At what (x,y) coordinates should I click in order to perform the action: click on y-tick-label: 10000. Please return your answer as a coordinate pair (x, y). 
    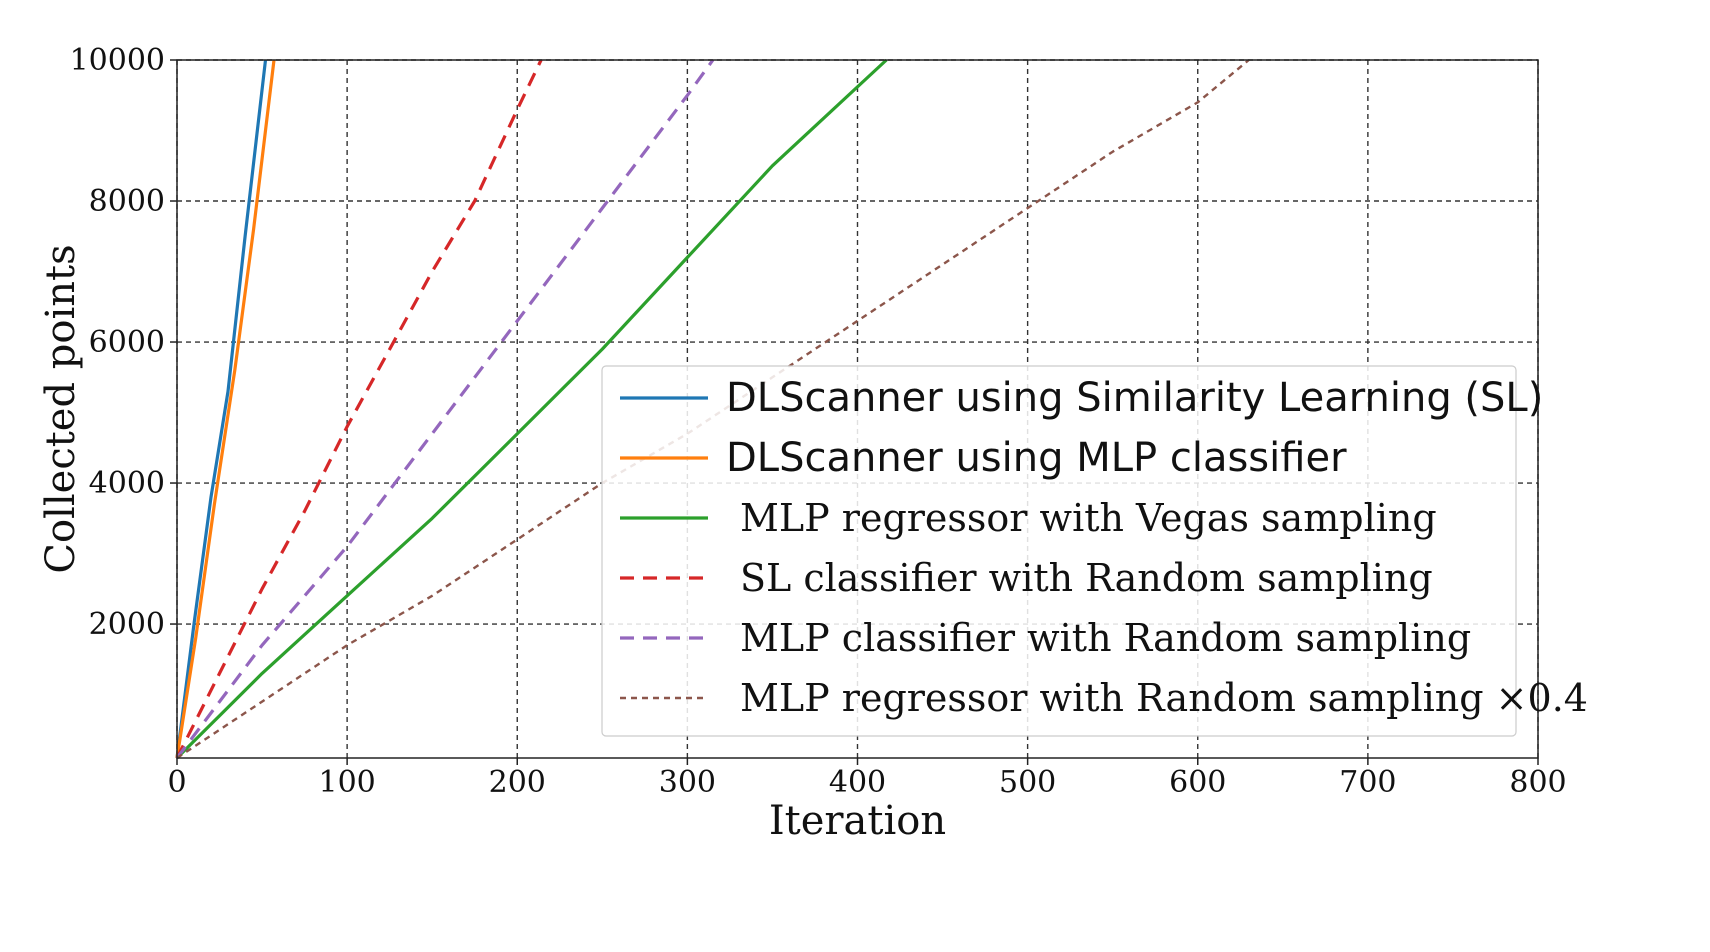
    Looking at the image, I should click on (117, 60).